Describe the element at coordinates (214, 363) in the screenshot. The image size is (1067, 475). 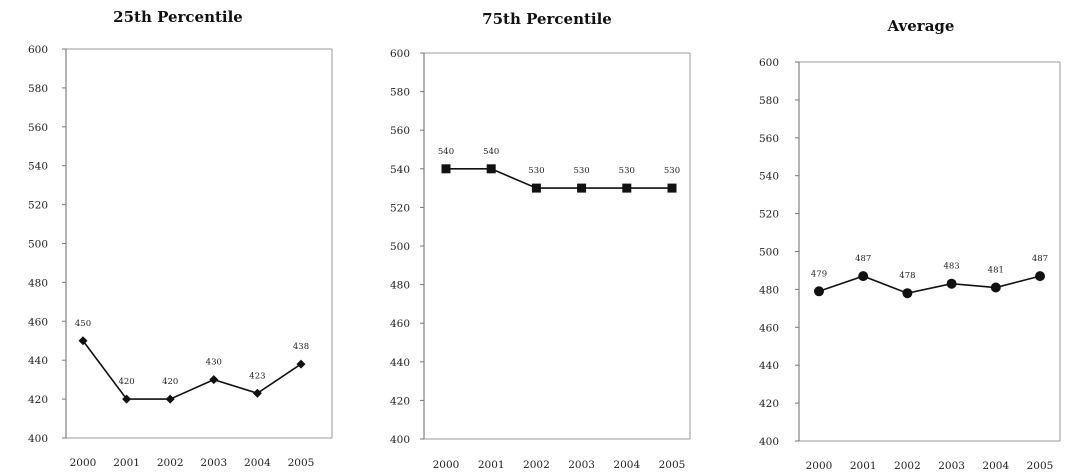
I see `data-label: 430` at that location.